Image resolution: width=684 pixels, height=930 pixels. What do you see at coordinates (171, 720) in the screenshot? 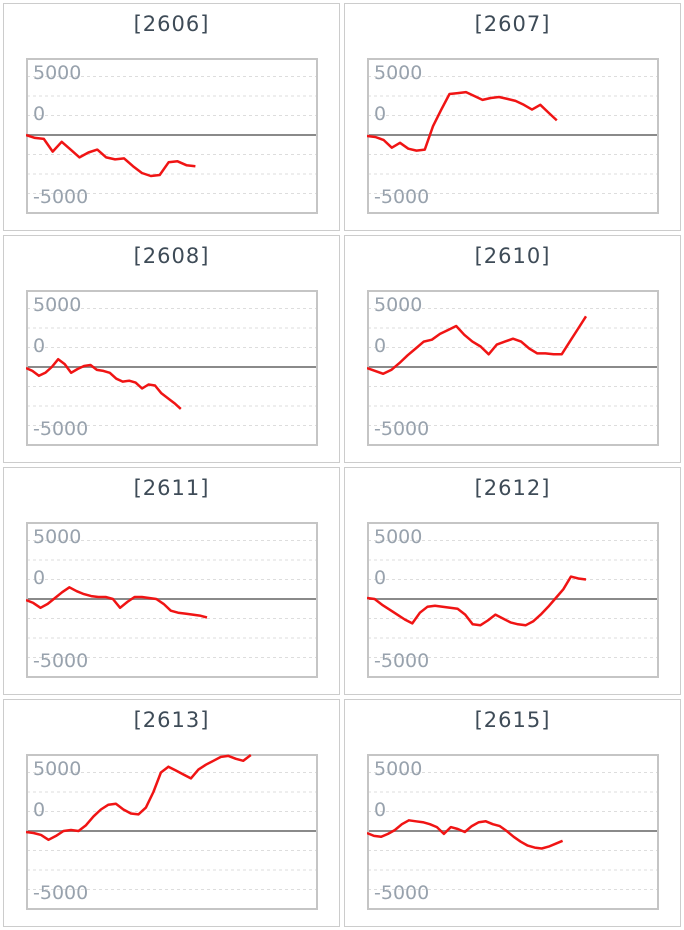
I see `chart-title: [2613]` at bounding box center [171, 720].